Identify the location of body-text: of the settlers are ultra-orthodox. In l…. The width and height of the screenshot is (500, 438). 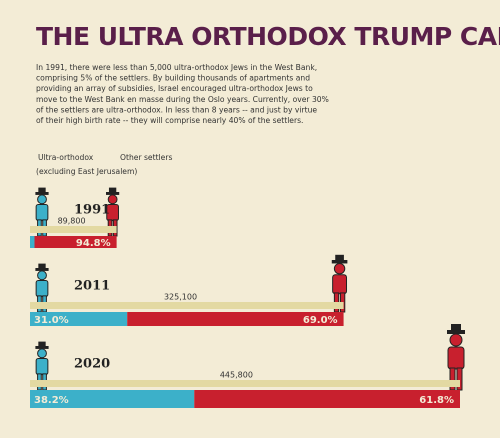
(176, 109).